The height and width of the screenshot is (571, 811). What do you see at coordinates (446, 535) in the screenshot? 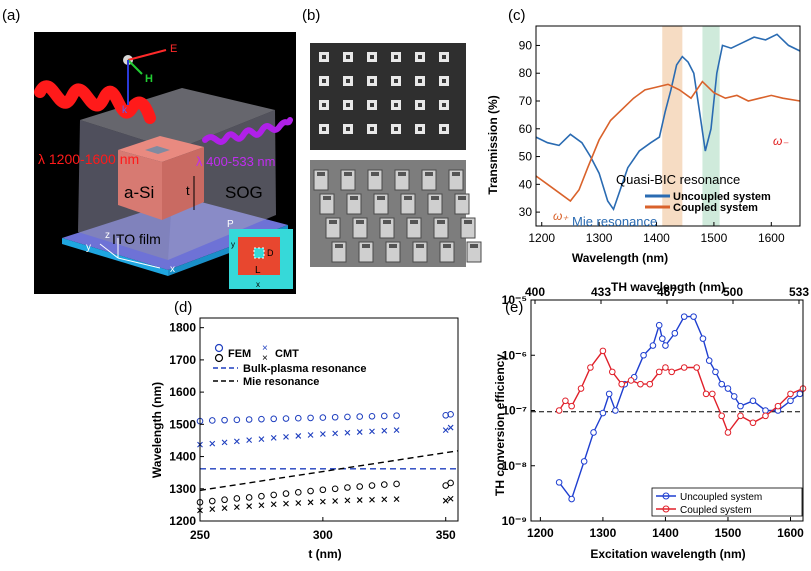
I see `d-xtick-label: 350` at bounding box center [446, 535].